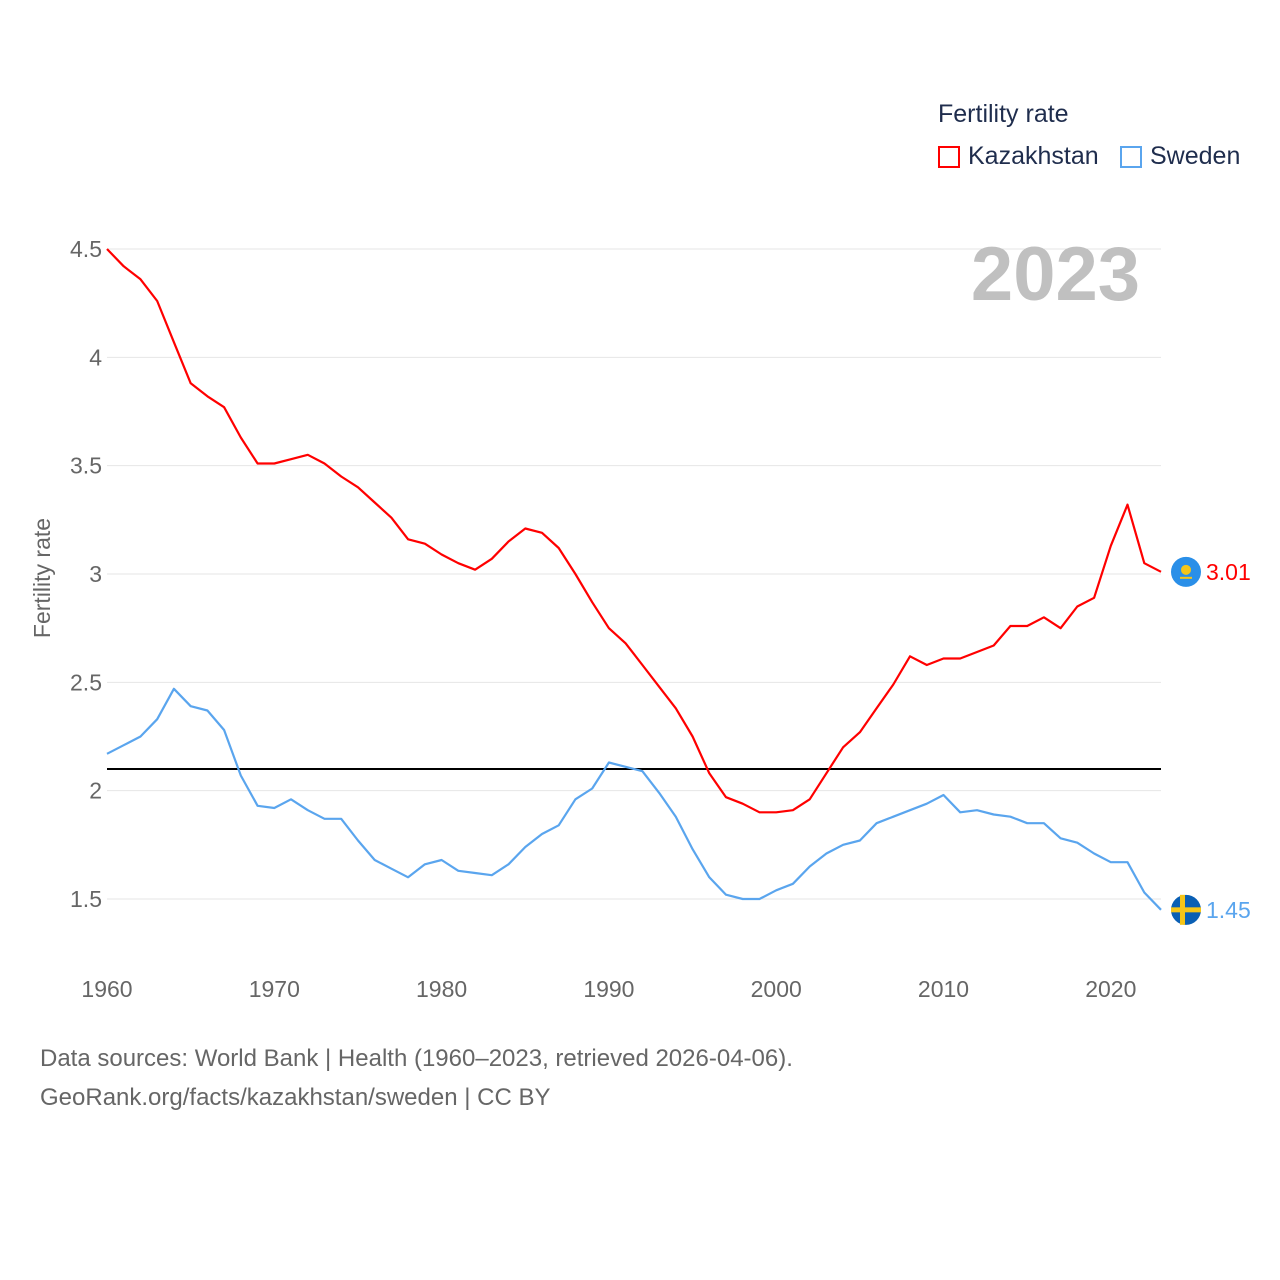 The image size is (1280, 1280). What do you see at coordinates (1033, 156) in the screenshot?
I see `legend-label: Kazakhstan` at bounding box center [1033, 156].